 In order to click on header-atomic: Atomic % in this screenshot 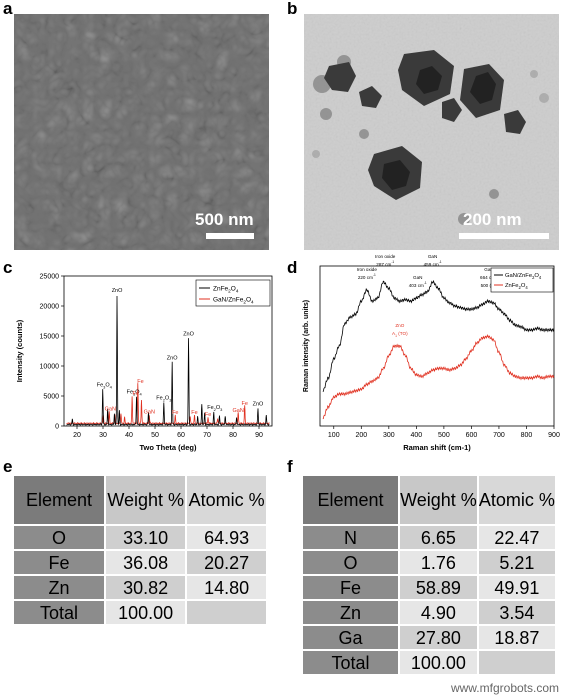, I will do `click(226, 500)`.